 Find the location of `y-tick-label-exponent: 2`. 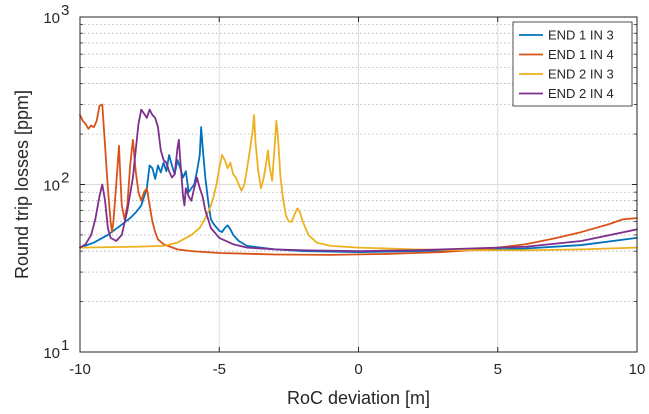

y-tick-label-exponent: 2 is located at coordinates (65, 178).